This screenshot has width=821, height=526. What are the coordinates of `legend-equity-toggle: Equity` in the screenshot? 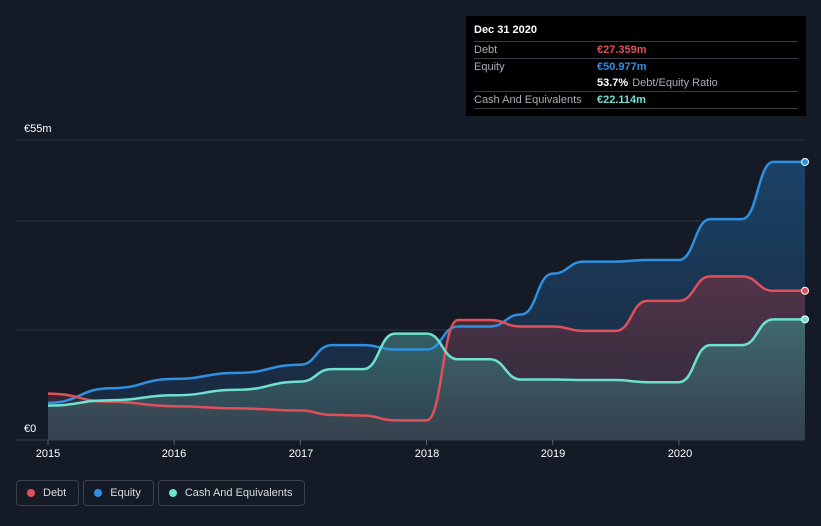 It's located at (118, 493).